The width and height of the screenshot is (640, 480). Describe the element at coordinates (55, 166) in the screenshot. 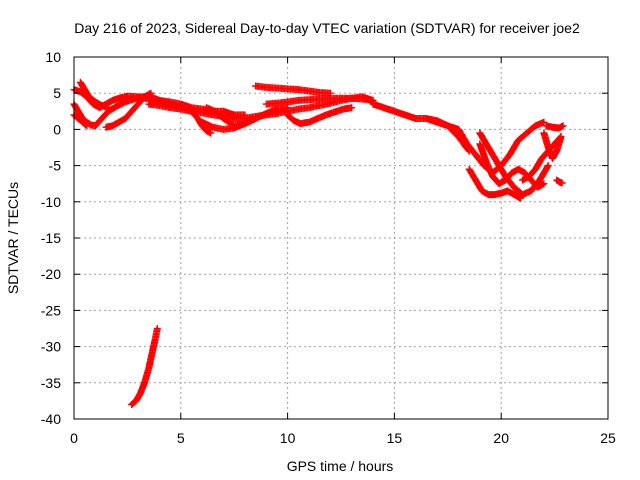

I see `y-tick-label: -5` at that location.